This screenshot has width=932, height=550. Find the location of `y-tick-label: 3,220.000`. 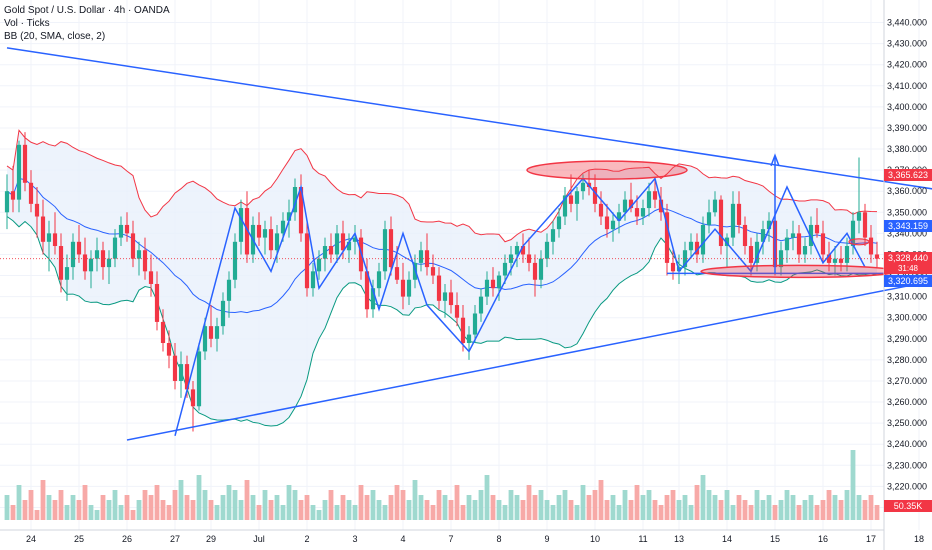

y-tick-label: 3,220.000 is located at coordinates (907, 486).